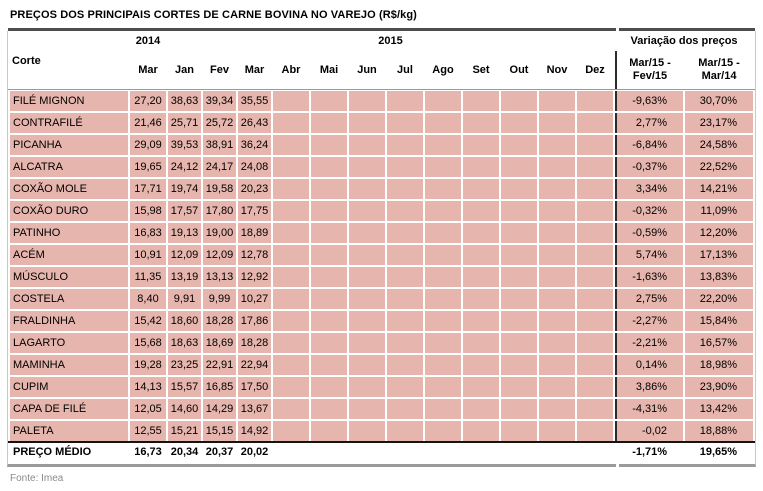 The image size is (763, 491). What do you see at coordinates (219, 167) in the screenshot?
I see `price-cell-2: 24,17` at bounding box center [219, 167].